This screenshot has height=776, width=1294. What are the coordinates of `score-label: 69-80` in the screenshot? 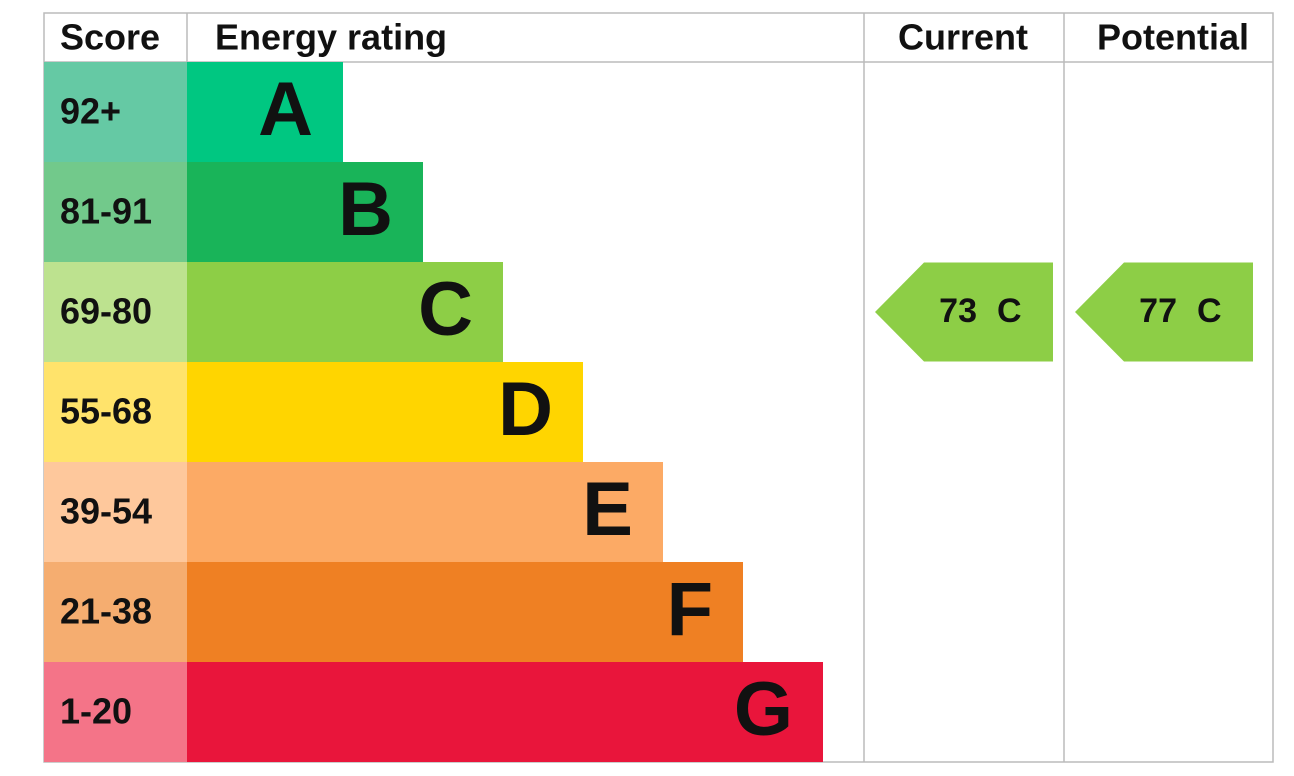 It's located at (106, 311).